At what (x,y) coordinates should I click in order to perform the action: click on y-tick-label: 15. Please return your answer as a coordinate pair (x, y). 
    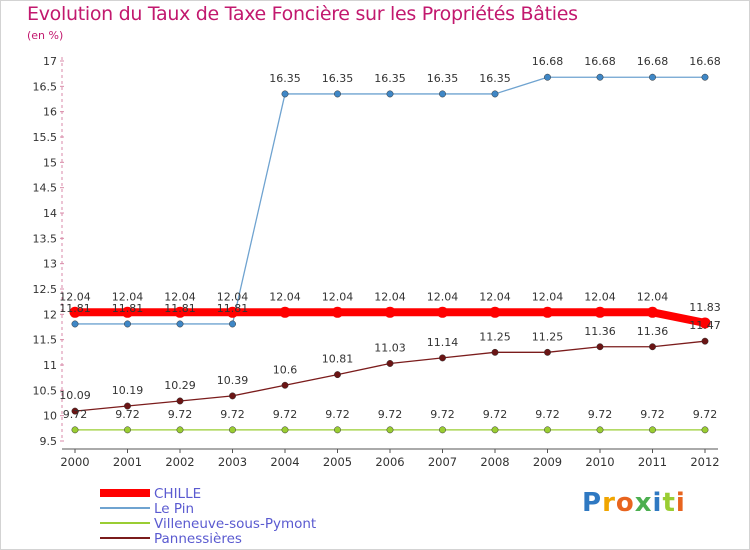
    Looking at the image, I should click on (50, 162).